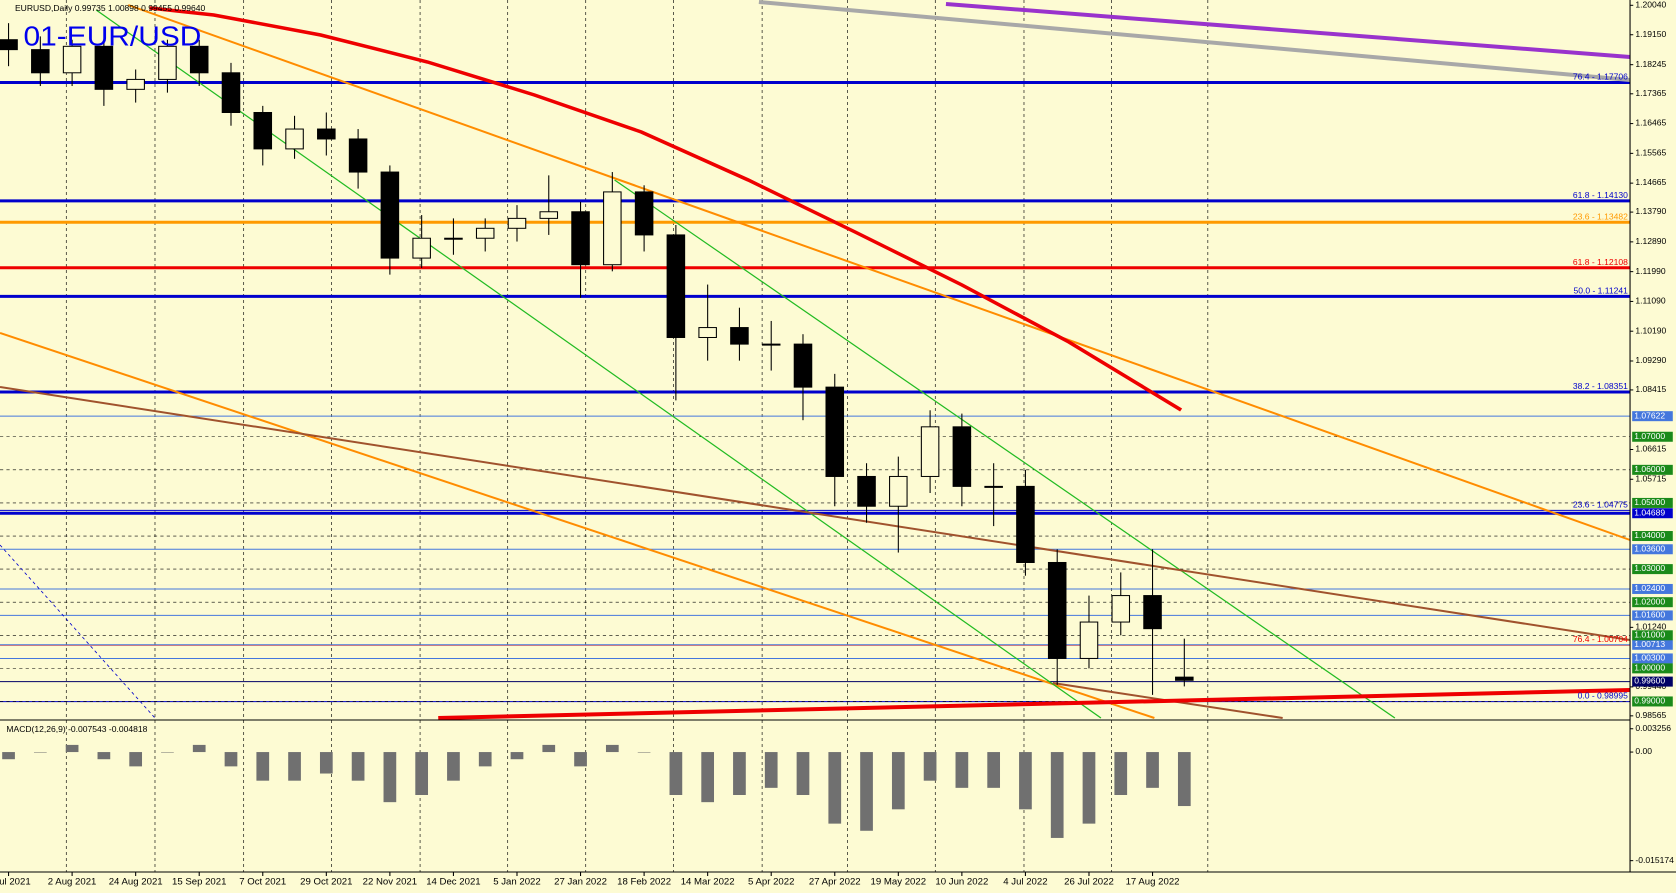 The image size is (1676, 893). I want to click on y-tick-label: 1.19150, so click(1650, 34).